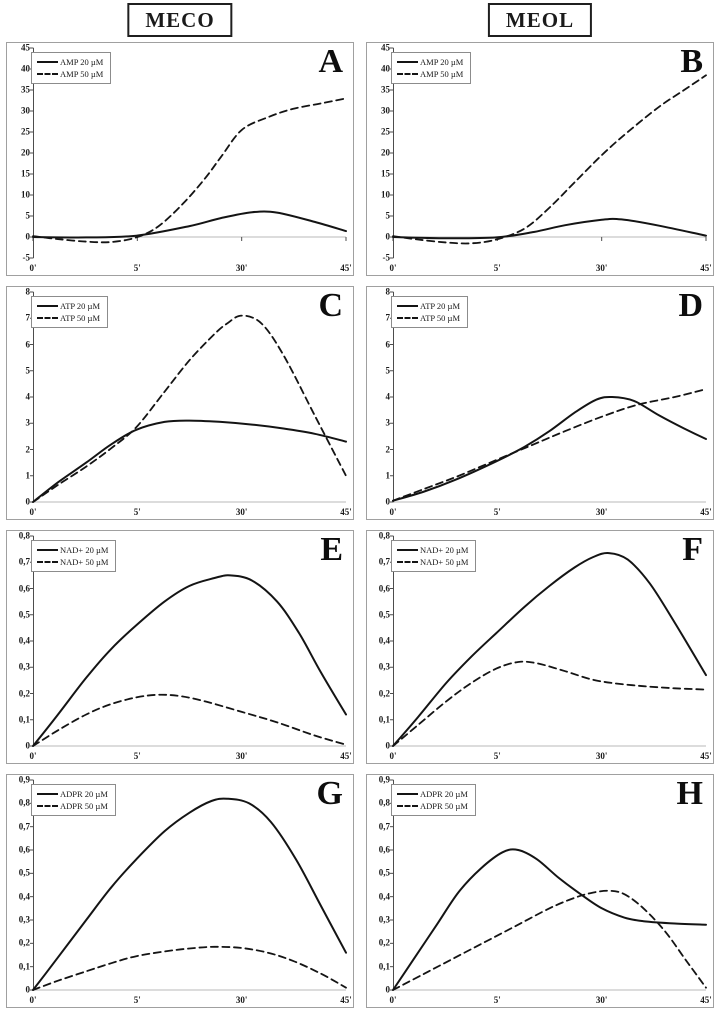 The width and height of the screenshot is (720, 1014). Describe the element at coordinates (540, 20) in the screenshot. I see `column-header-meol: MEOL` at that location.